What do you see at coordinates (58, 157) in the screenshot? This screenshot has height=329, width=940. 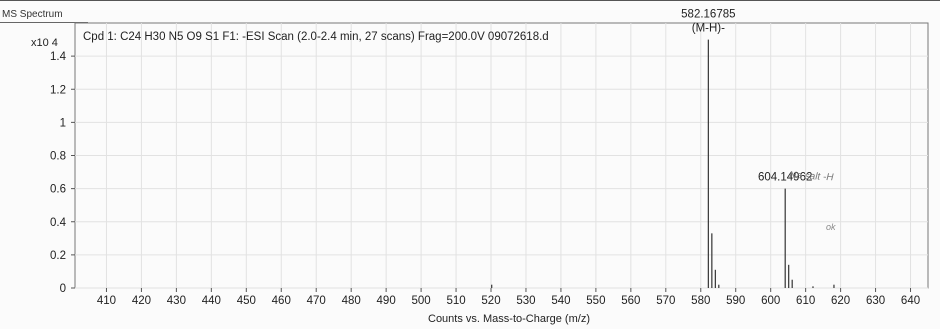 I see `y-tick-label: 0.8` at bounding box center [58, 157].